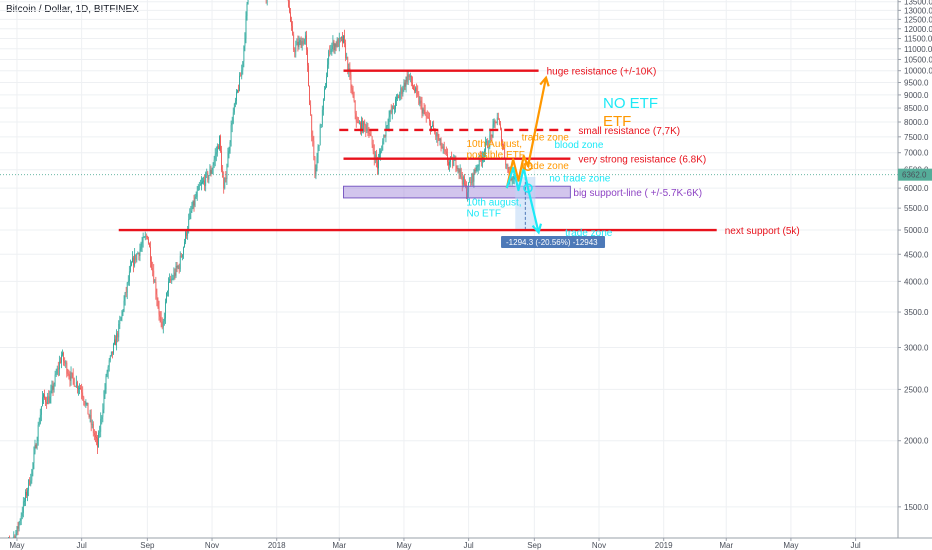 This screenshot has width=932, height=550. What do you see at coordinates (790, 545) in the screenshot?
I see `x-tick-label: May` at bounding box center [790, 545].